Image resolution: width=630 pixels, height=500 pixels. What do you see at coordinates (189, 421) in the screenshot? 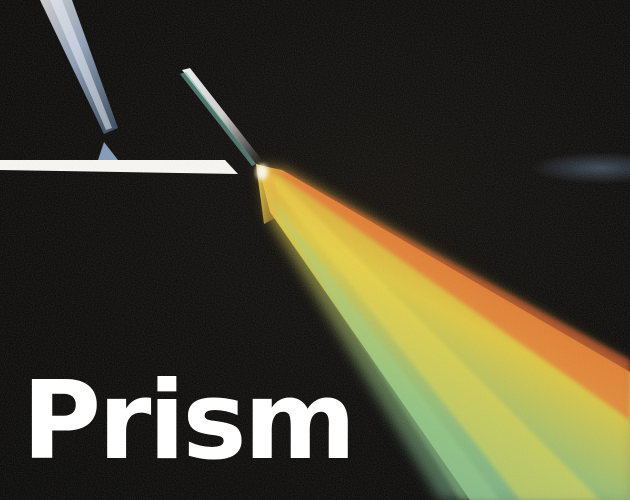
I see `title-text: Prism` at bounding box center [189, 421].